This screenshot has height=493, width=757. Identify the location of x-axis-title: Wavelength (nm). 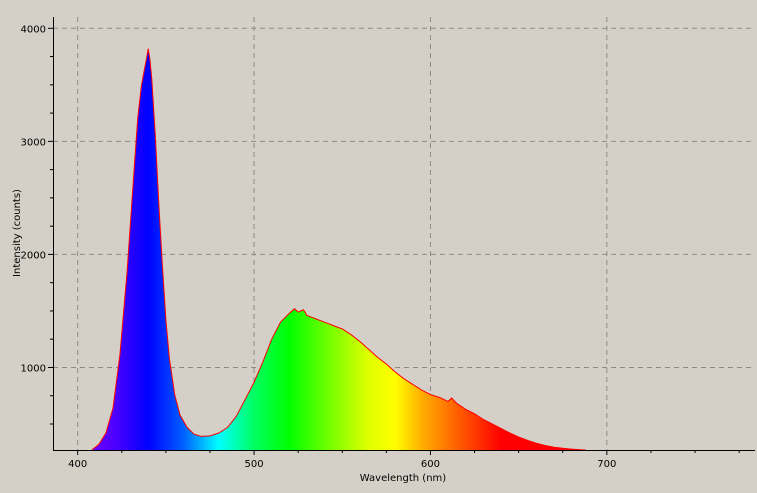
(403, 478).